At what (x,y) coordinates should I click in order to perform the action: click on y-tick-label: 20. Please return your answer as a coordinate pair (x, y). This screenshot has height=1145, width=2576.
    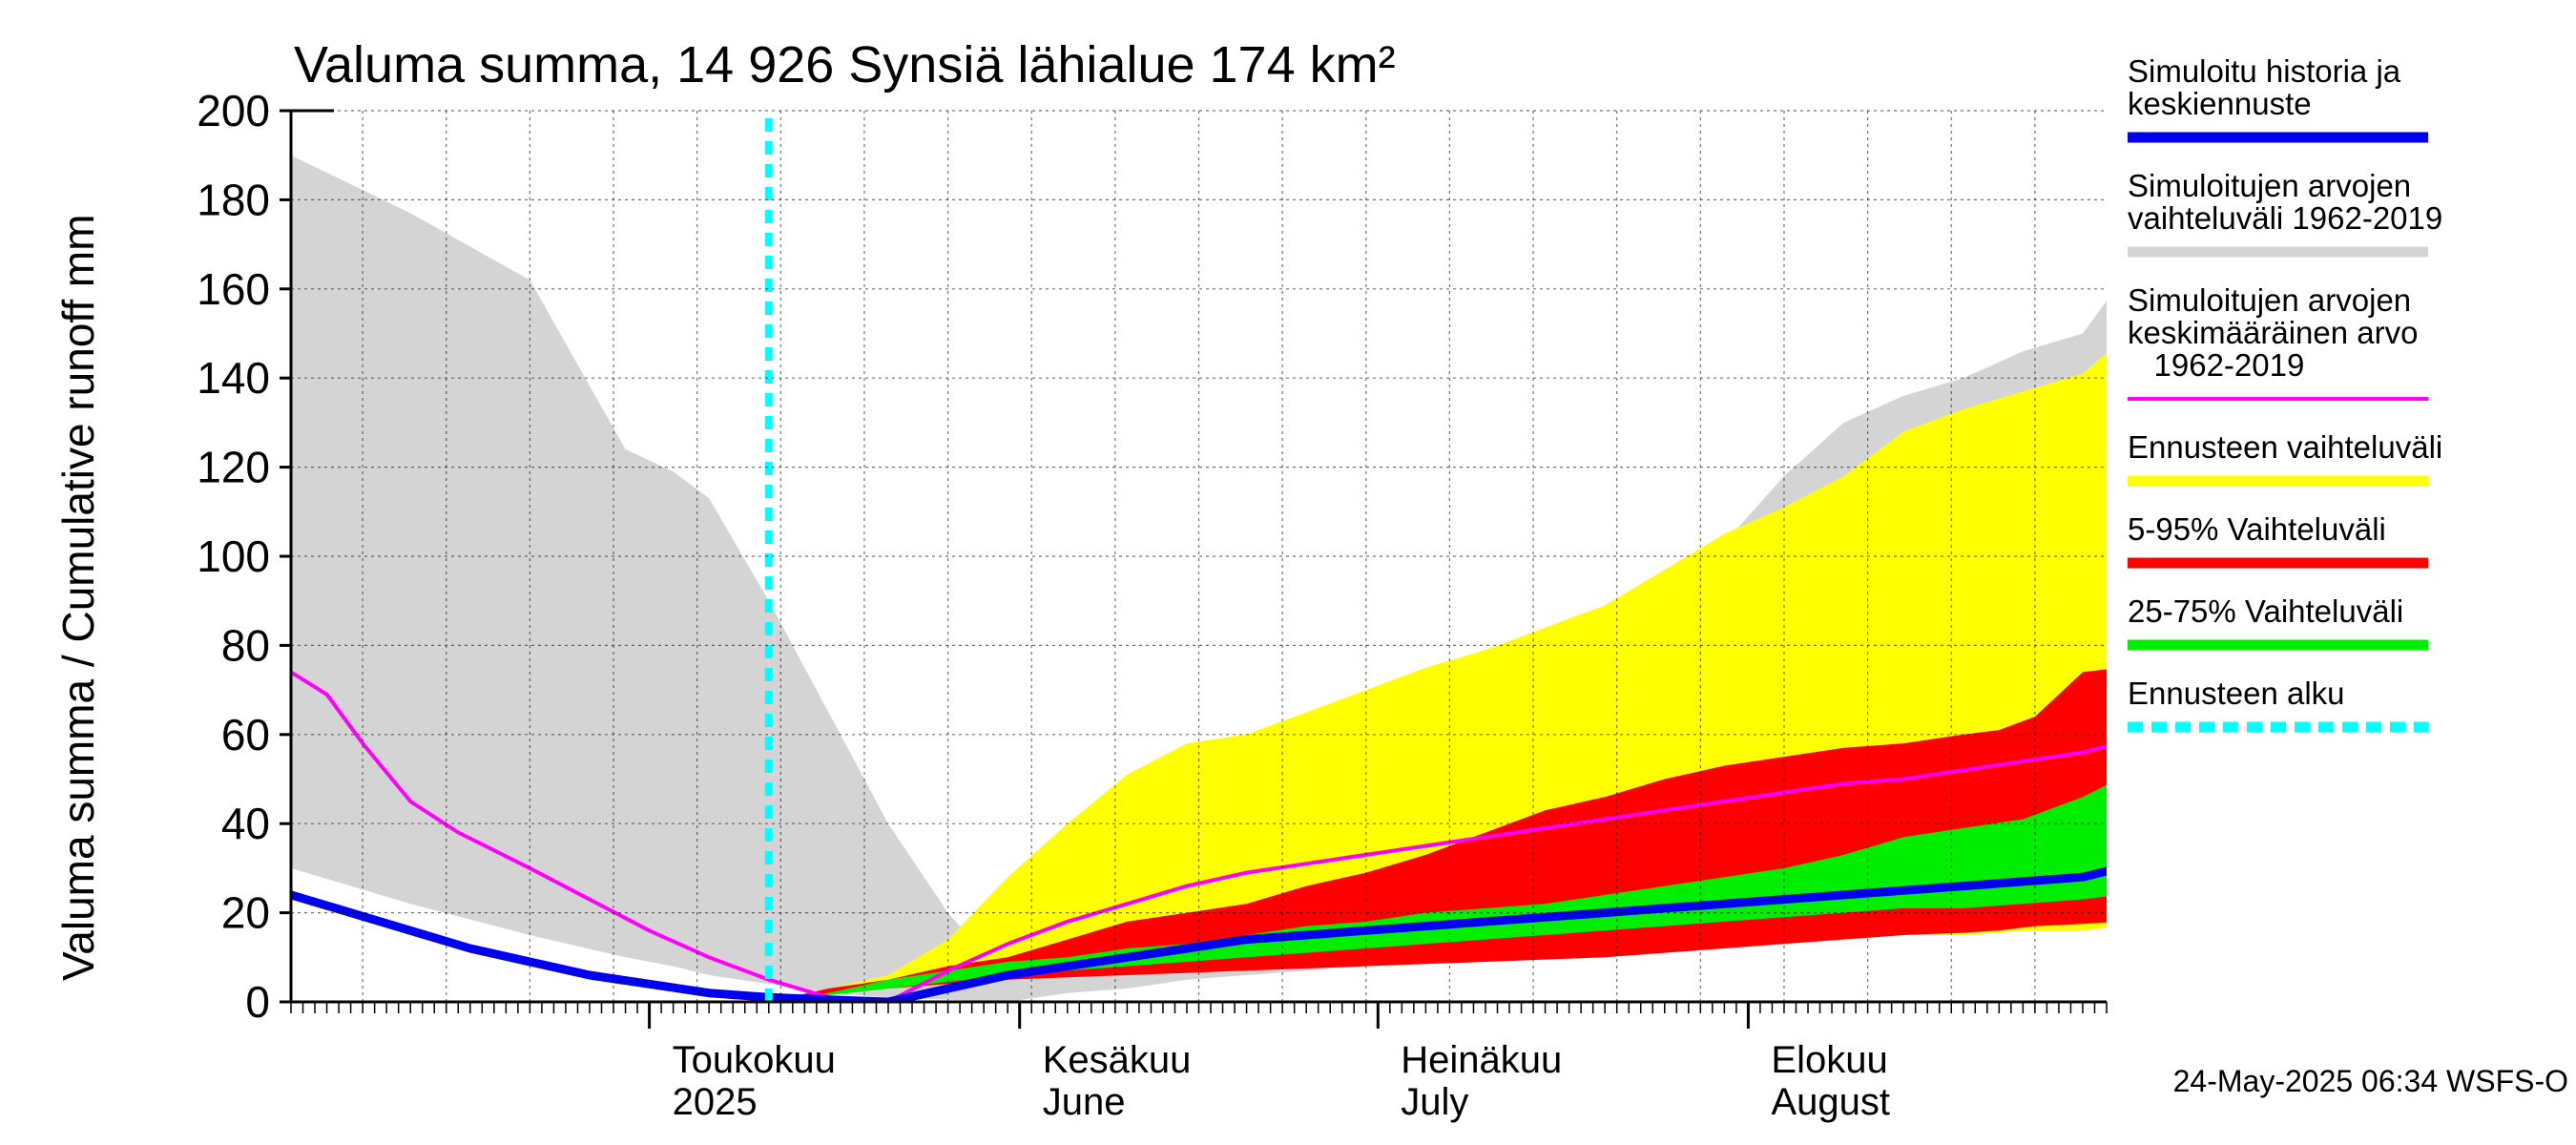
    Looking at the image, I should click on (245, 913).